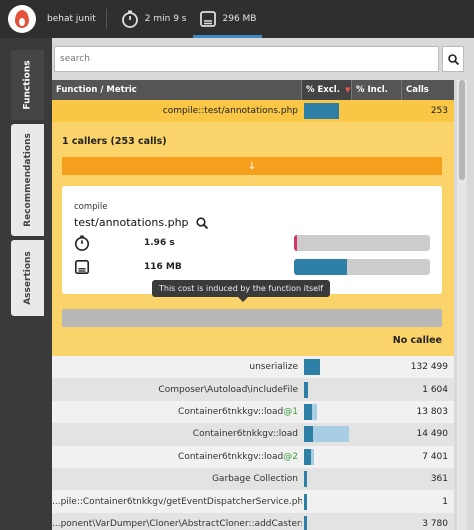  I want to click on function-name: Container6tnkkgv::load@2, so click(177, 457).